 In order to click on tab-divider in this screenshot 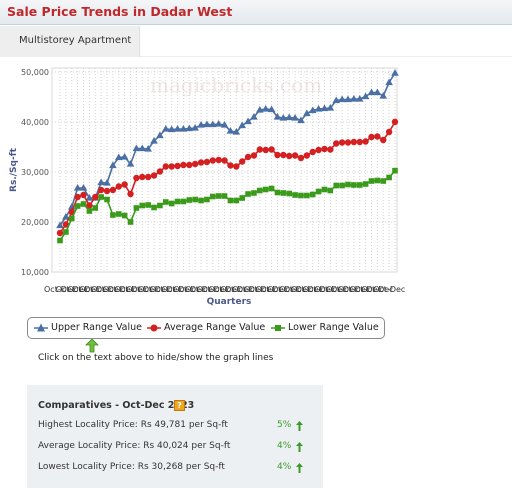, I will do `click(326, 56)`.